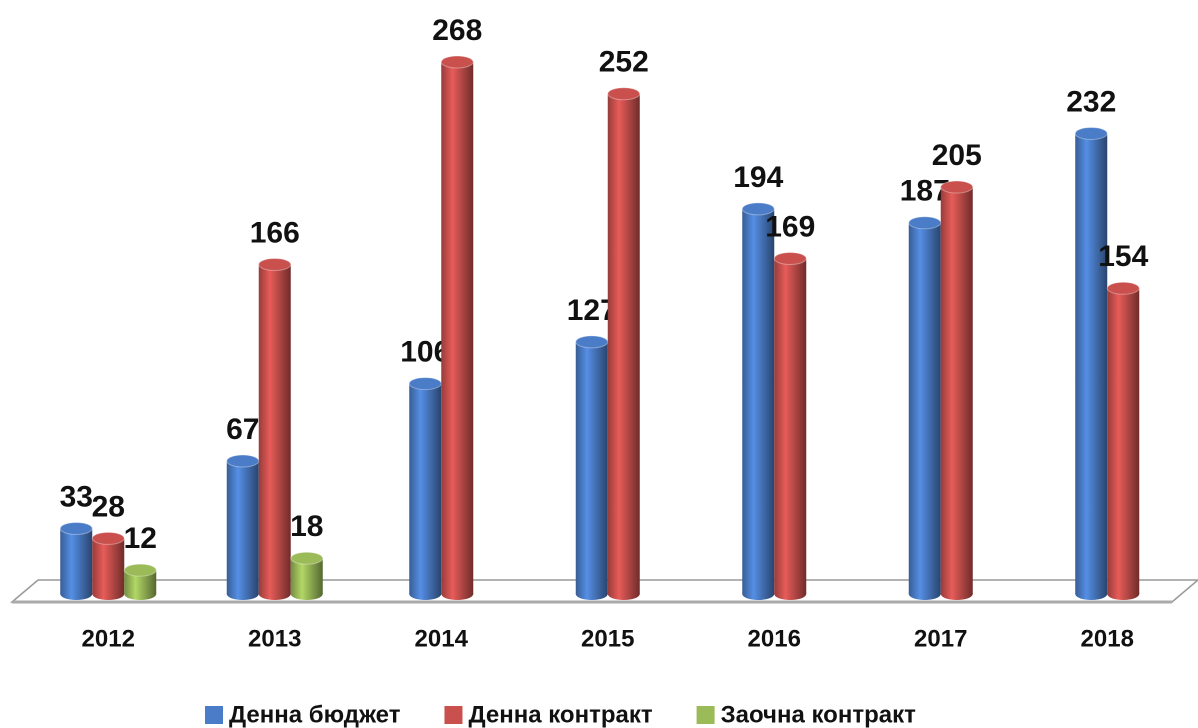 This screenshot has width=1198, height=728. What do you see at coordinates (560, 714) in the screenshot?
I see `legend-label: Денна контракт` at bounding box center [560, 714].